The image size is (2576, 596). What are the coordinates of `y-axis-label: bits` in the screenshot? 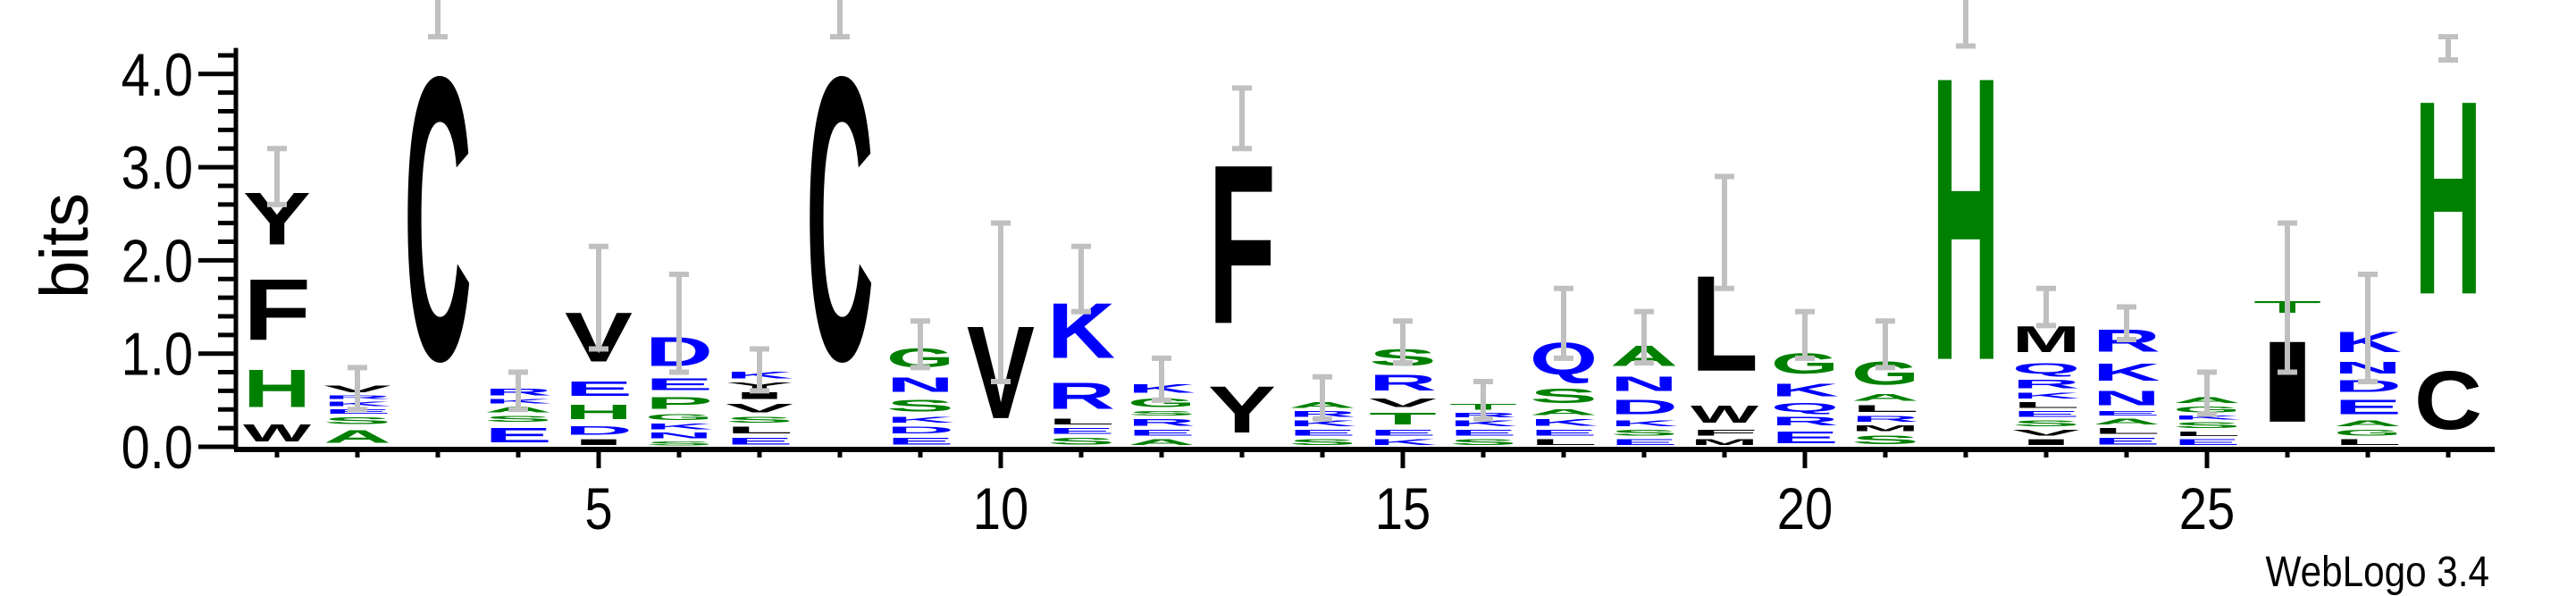 It's located at (65, 246).